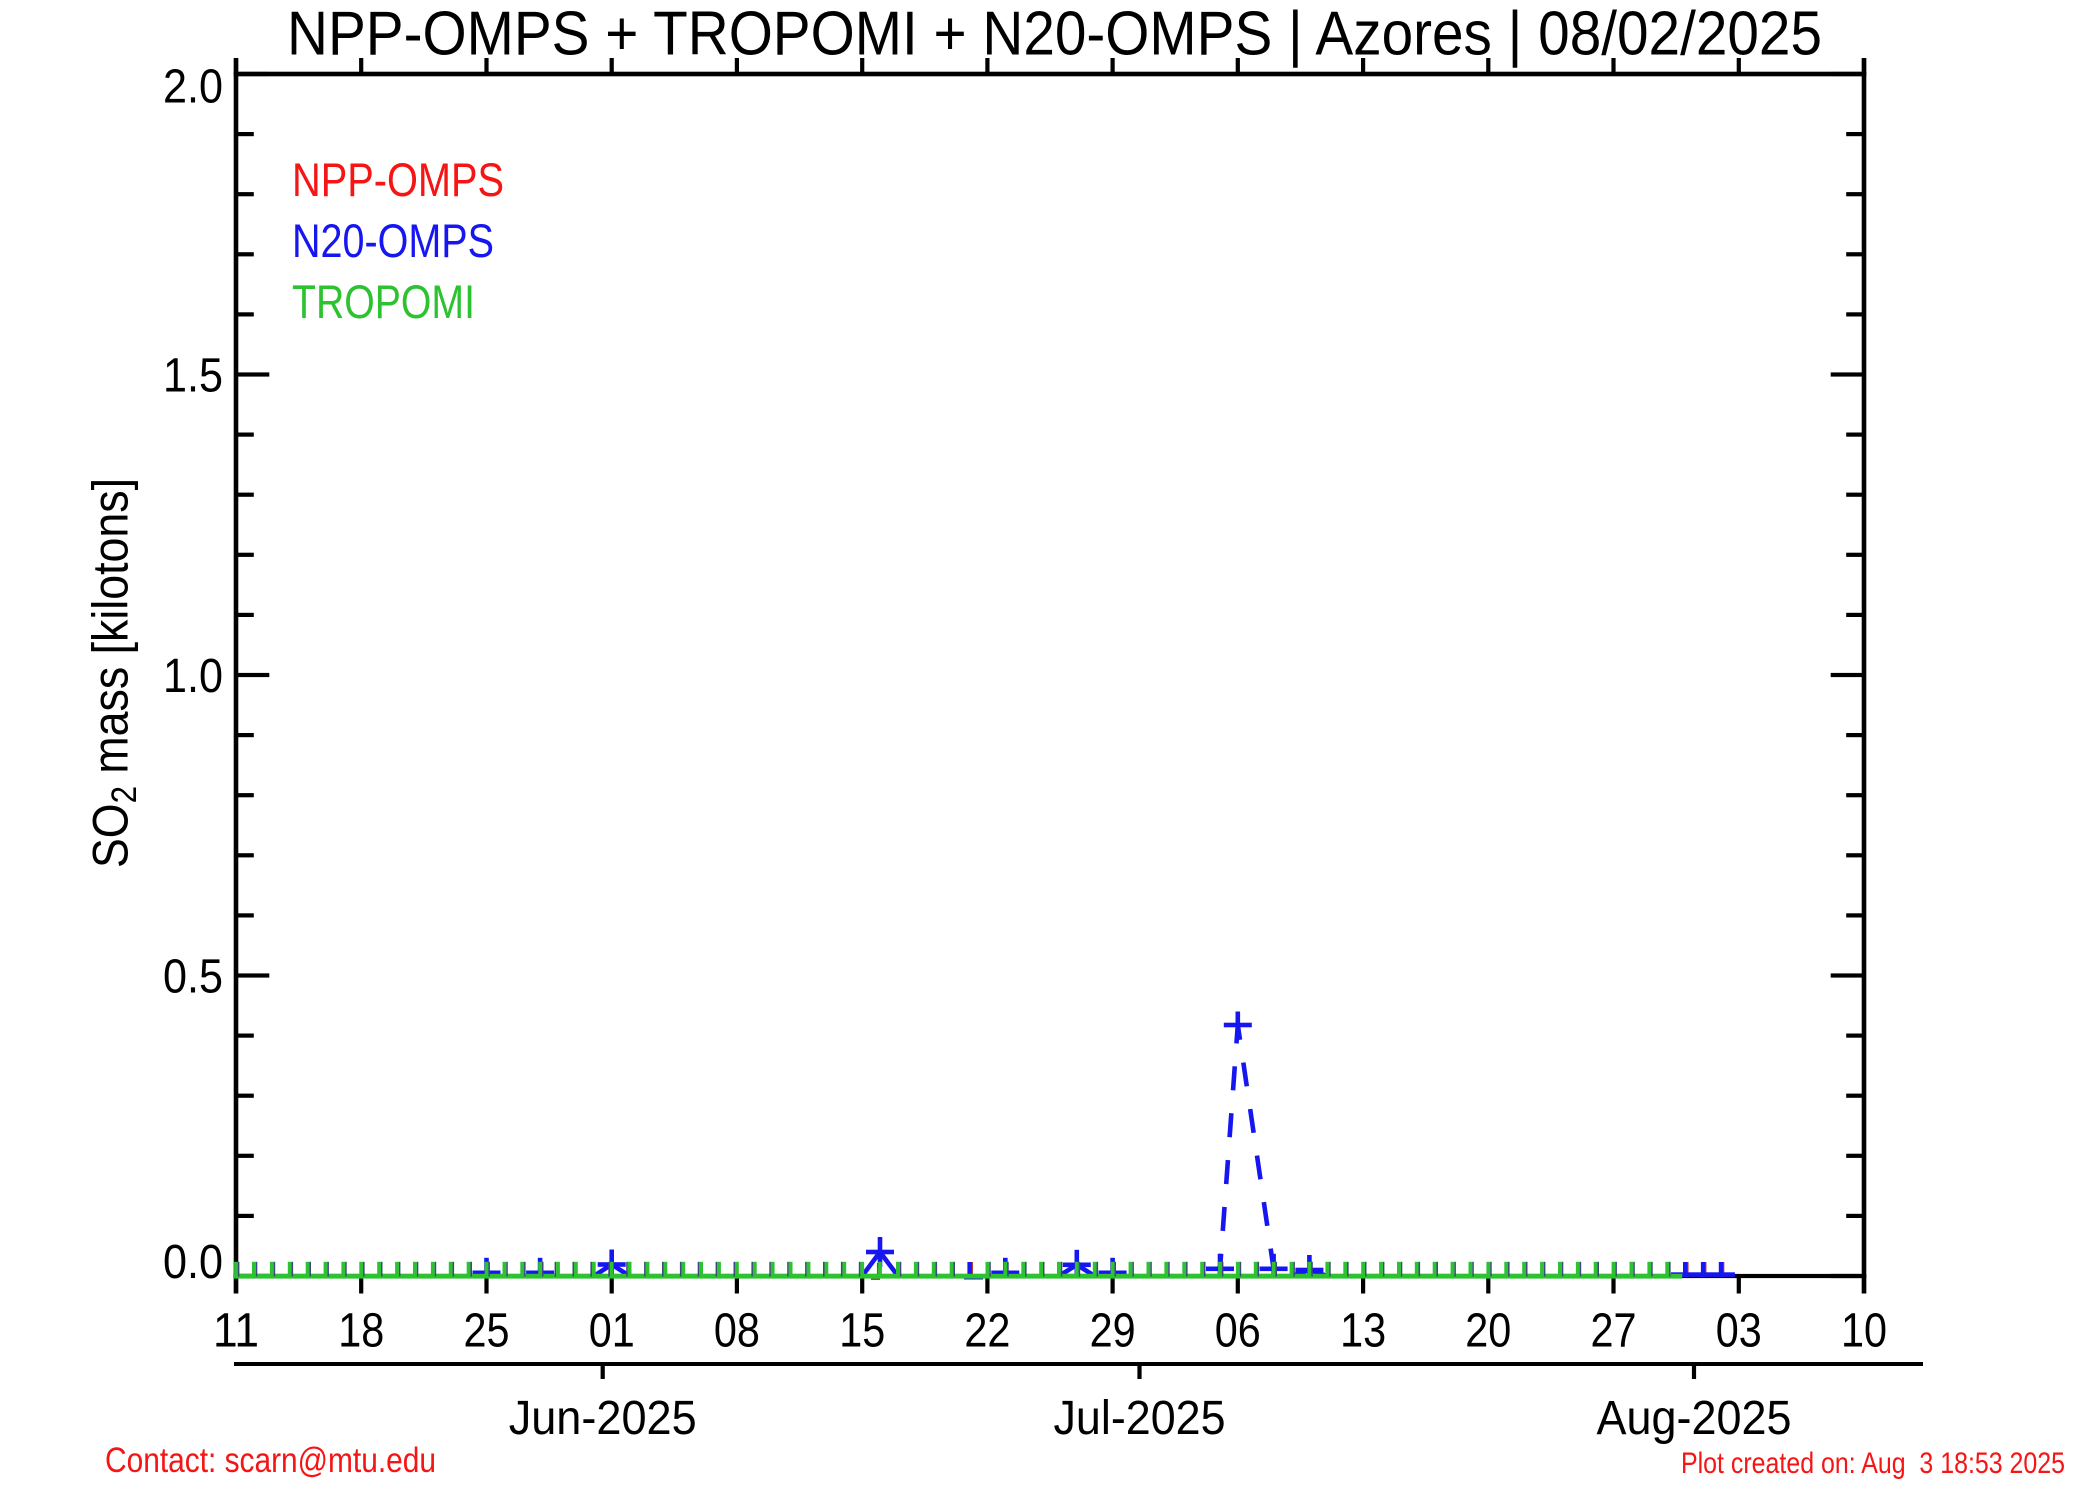 The width and height of the screenshot is (2100, 1500). Describe the element at coordinates (193, 976) in the screenshot. I see `svg-text: 0.5` at that location.